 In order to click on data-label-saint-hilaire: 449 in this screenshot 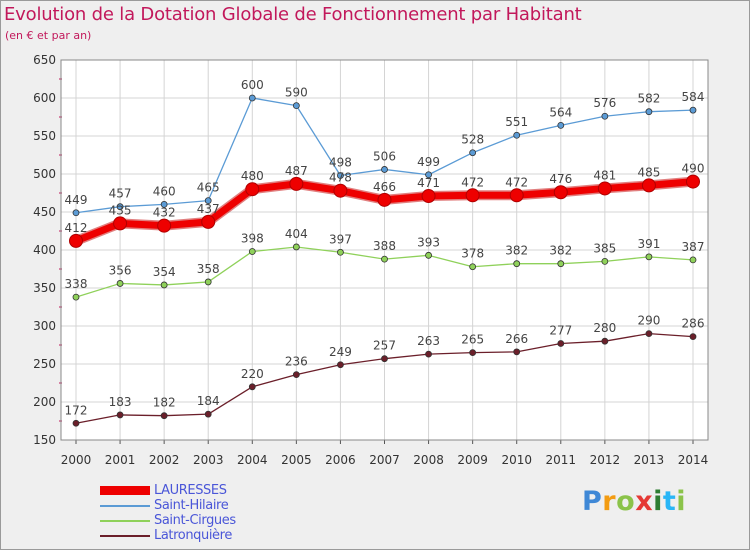, I will do `click(76, 200)`.